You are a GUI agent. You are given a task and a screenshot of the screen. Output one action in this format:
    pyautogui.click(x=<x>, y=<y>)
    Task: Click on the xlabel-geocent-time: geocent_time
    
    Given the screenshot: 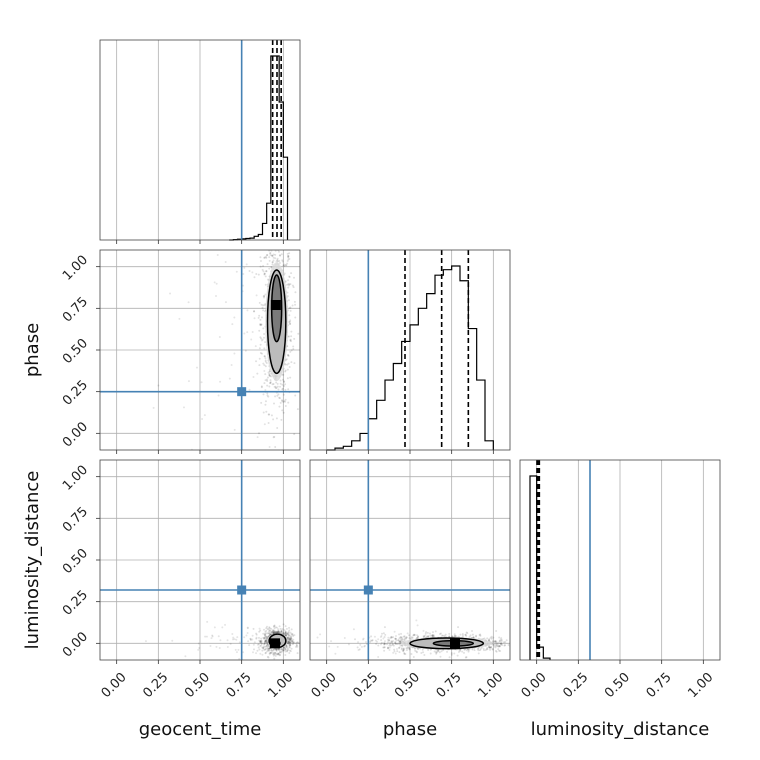 What is the action you would take?
    pyautogui.click(x=200, y=729)
    